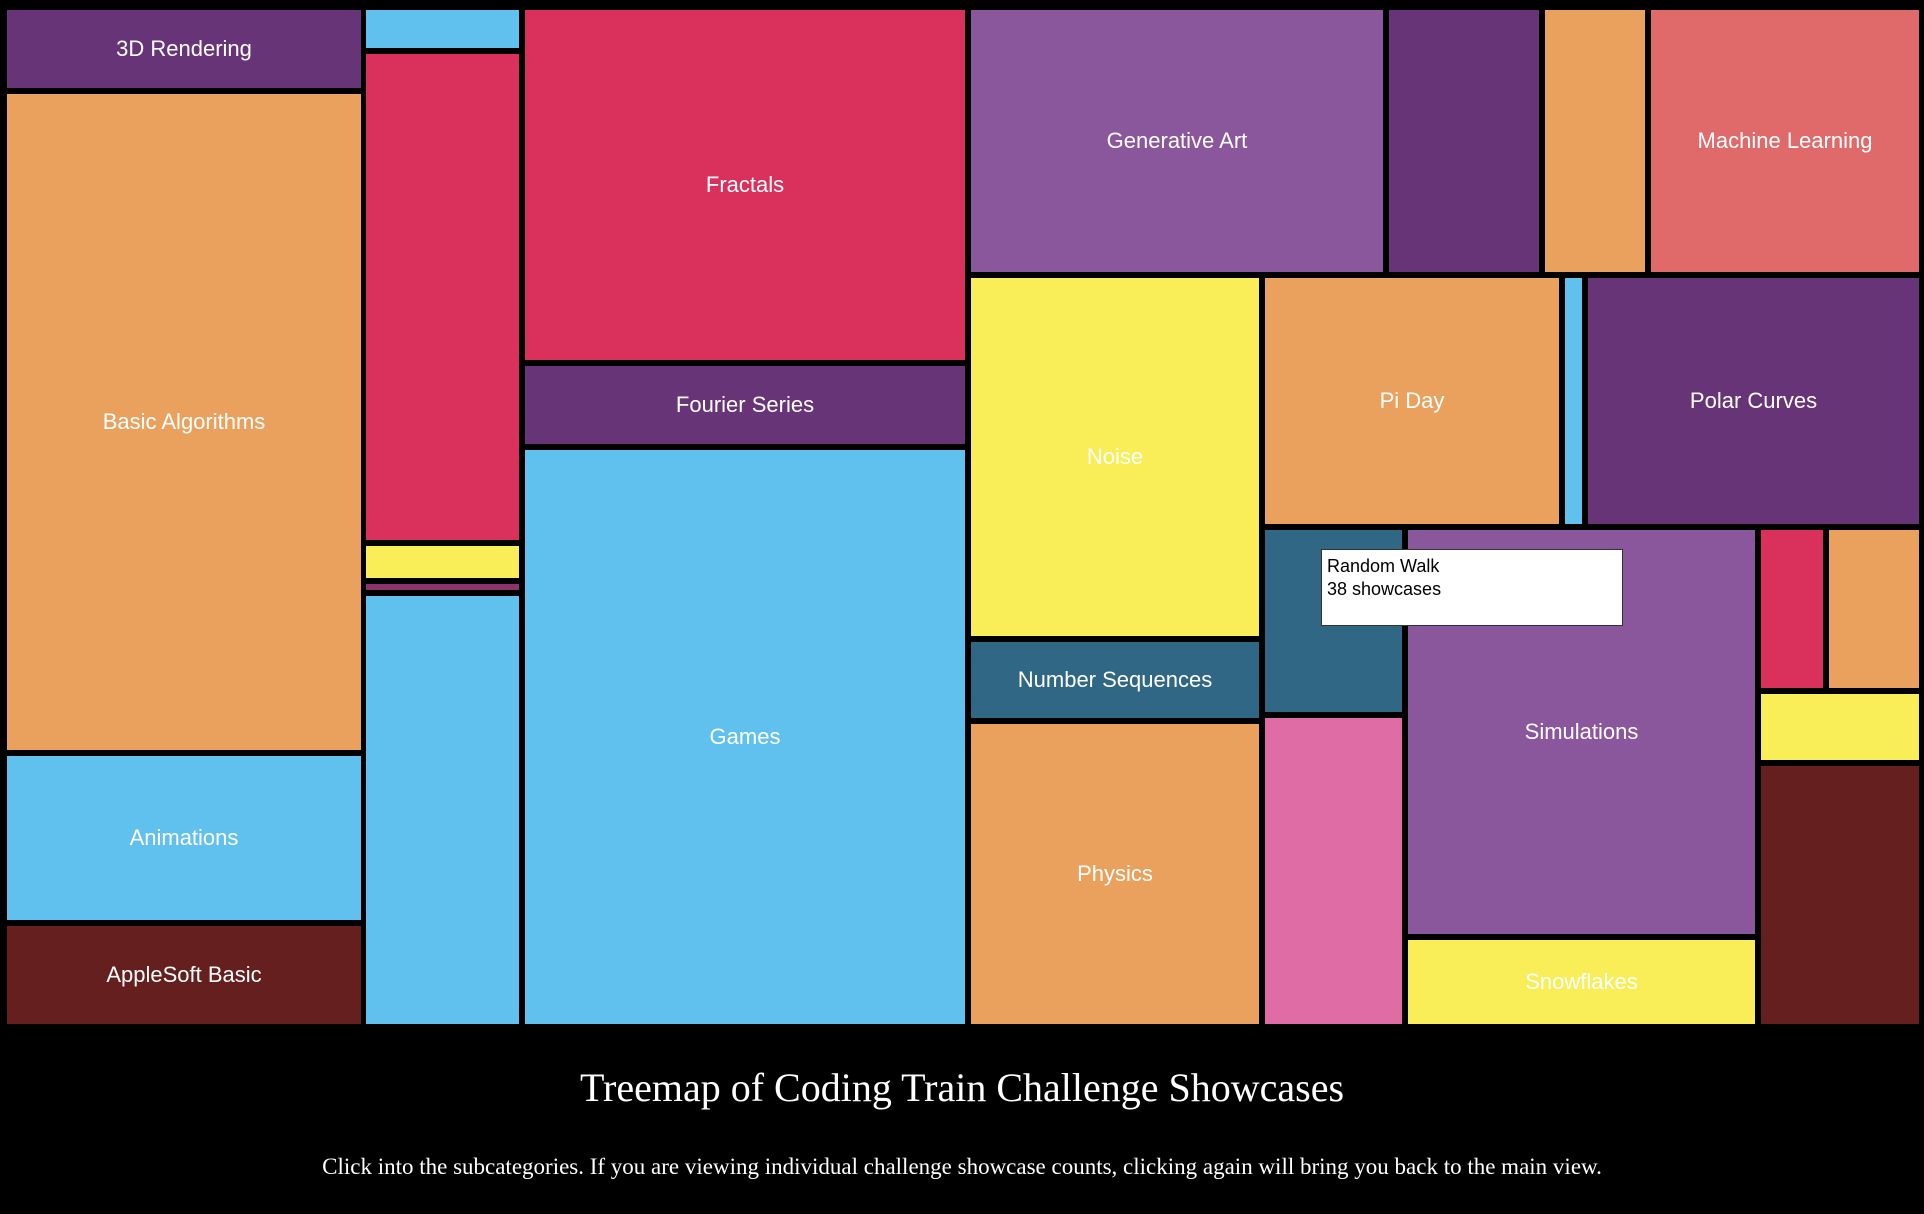 The image size is (1924, 1214). I want to click on treemap-cell-generative-art: Generative Art, so click(1177, 141).